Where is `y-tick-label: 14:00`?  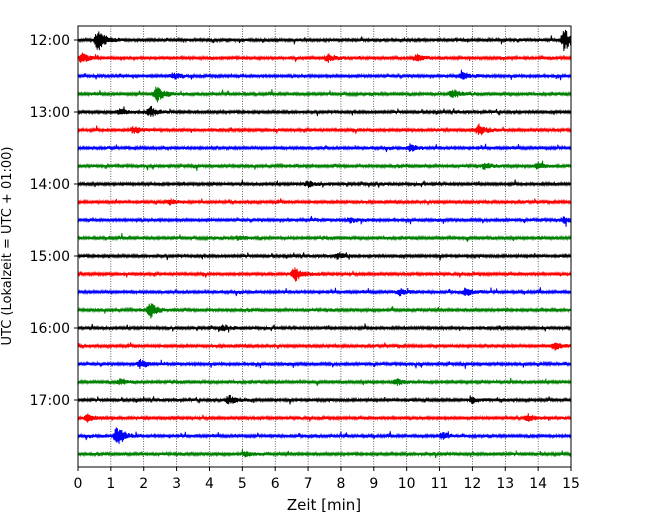 y-tick-label: 14:00 is located at coordinates (50, 185).